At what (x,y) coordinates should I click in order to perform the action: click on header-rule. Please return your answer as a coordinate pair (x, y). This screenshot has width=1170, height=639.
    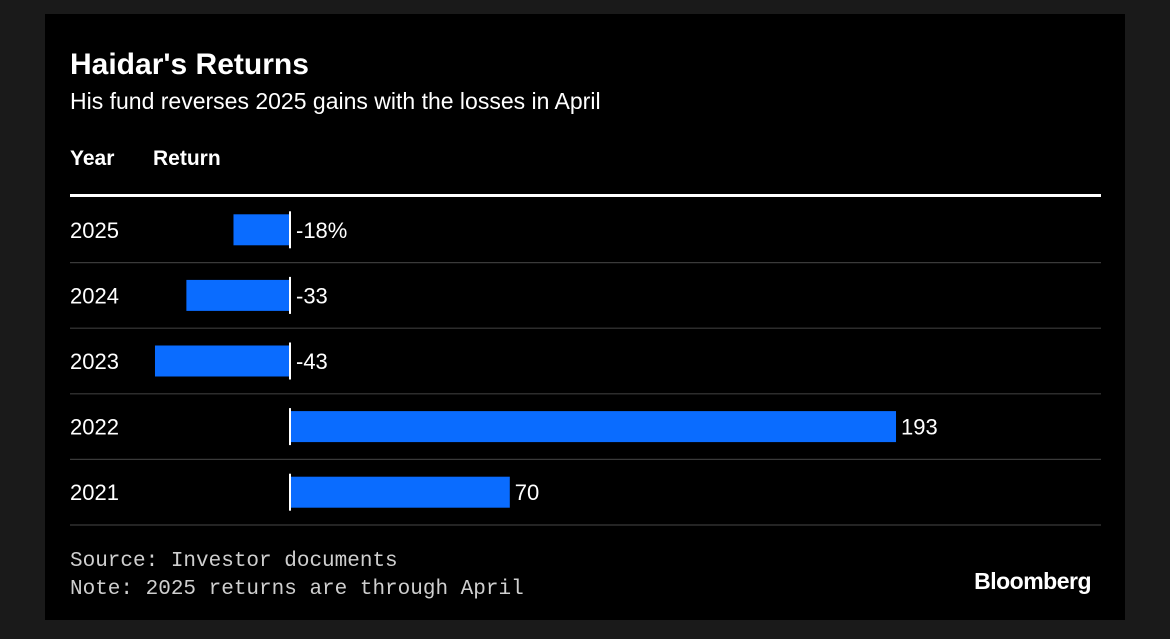
    Looking at the image, I should click on (585, 195).